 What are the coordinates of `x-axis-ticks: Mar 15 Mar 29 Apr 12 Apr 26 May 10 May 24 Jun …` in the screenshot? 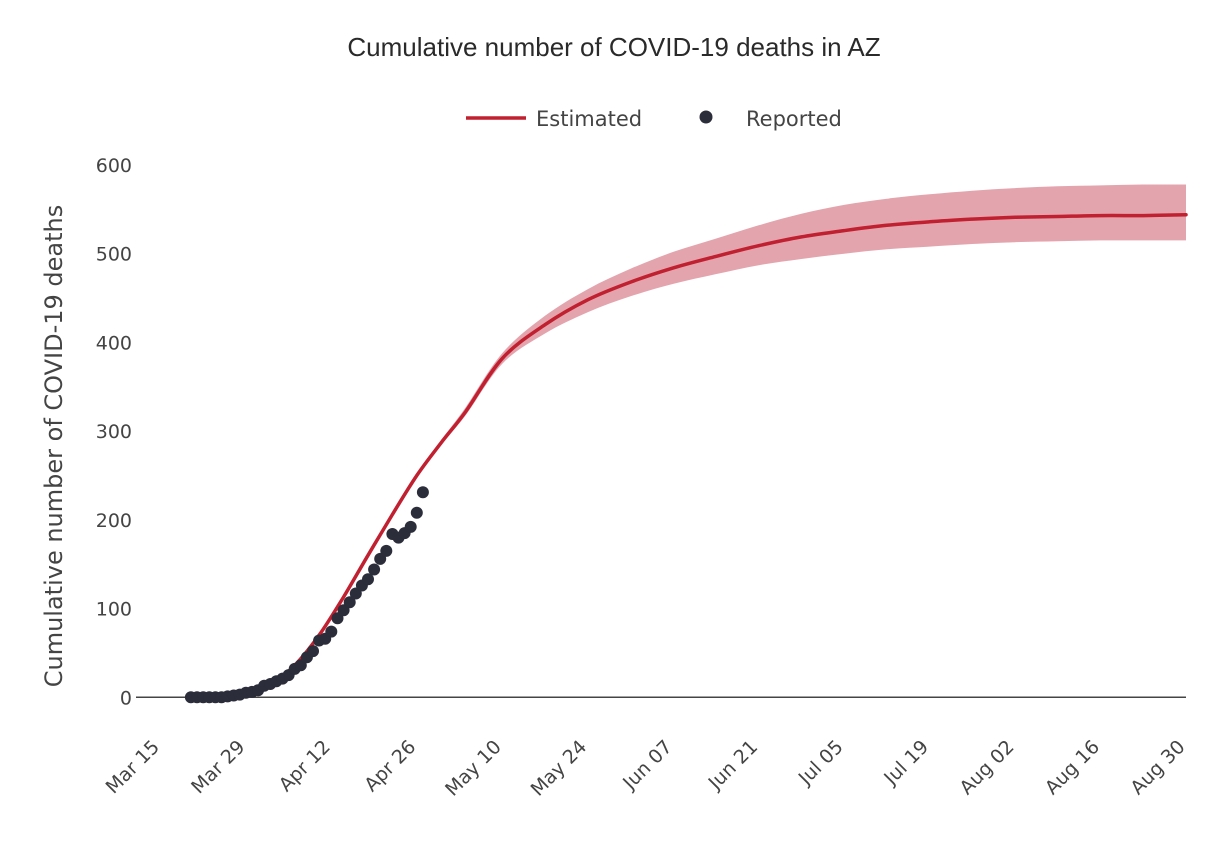 It's located at (646, 768).